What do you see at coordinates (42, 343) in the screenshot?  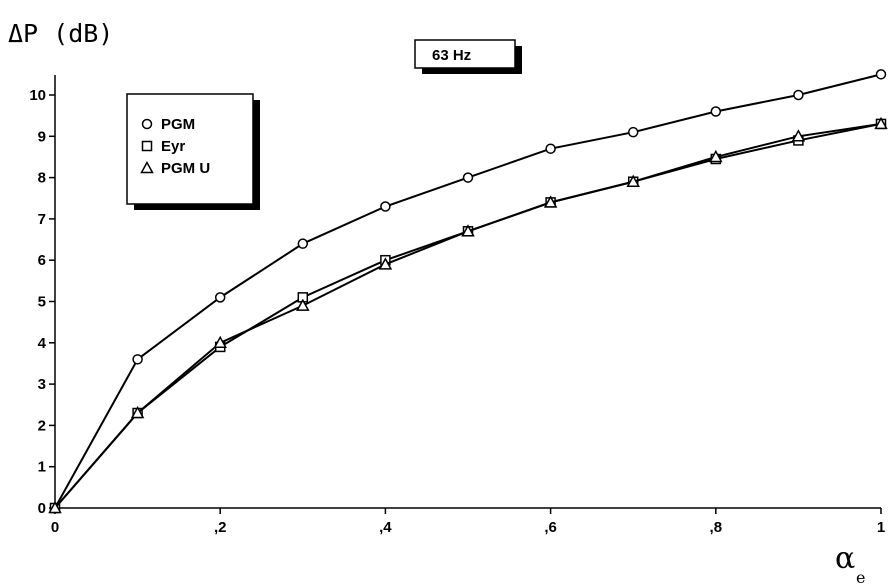 I see `y-tick-label: 4` at bounding box center [42, 343].